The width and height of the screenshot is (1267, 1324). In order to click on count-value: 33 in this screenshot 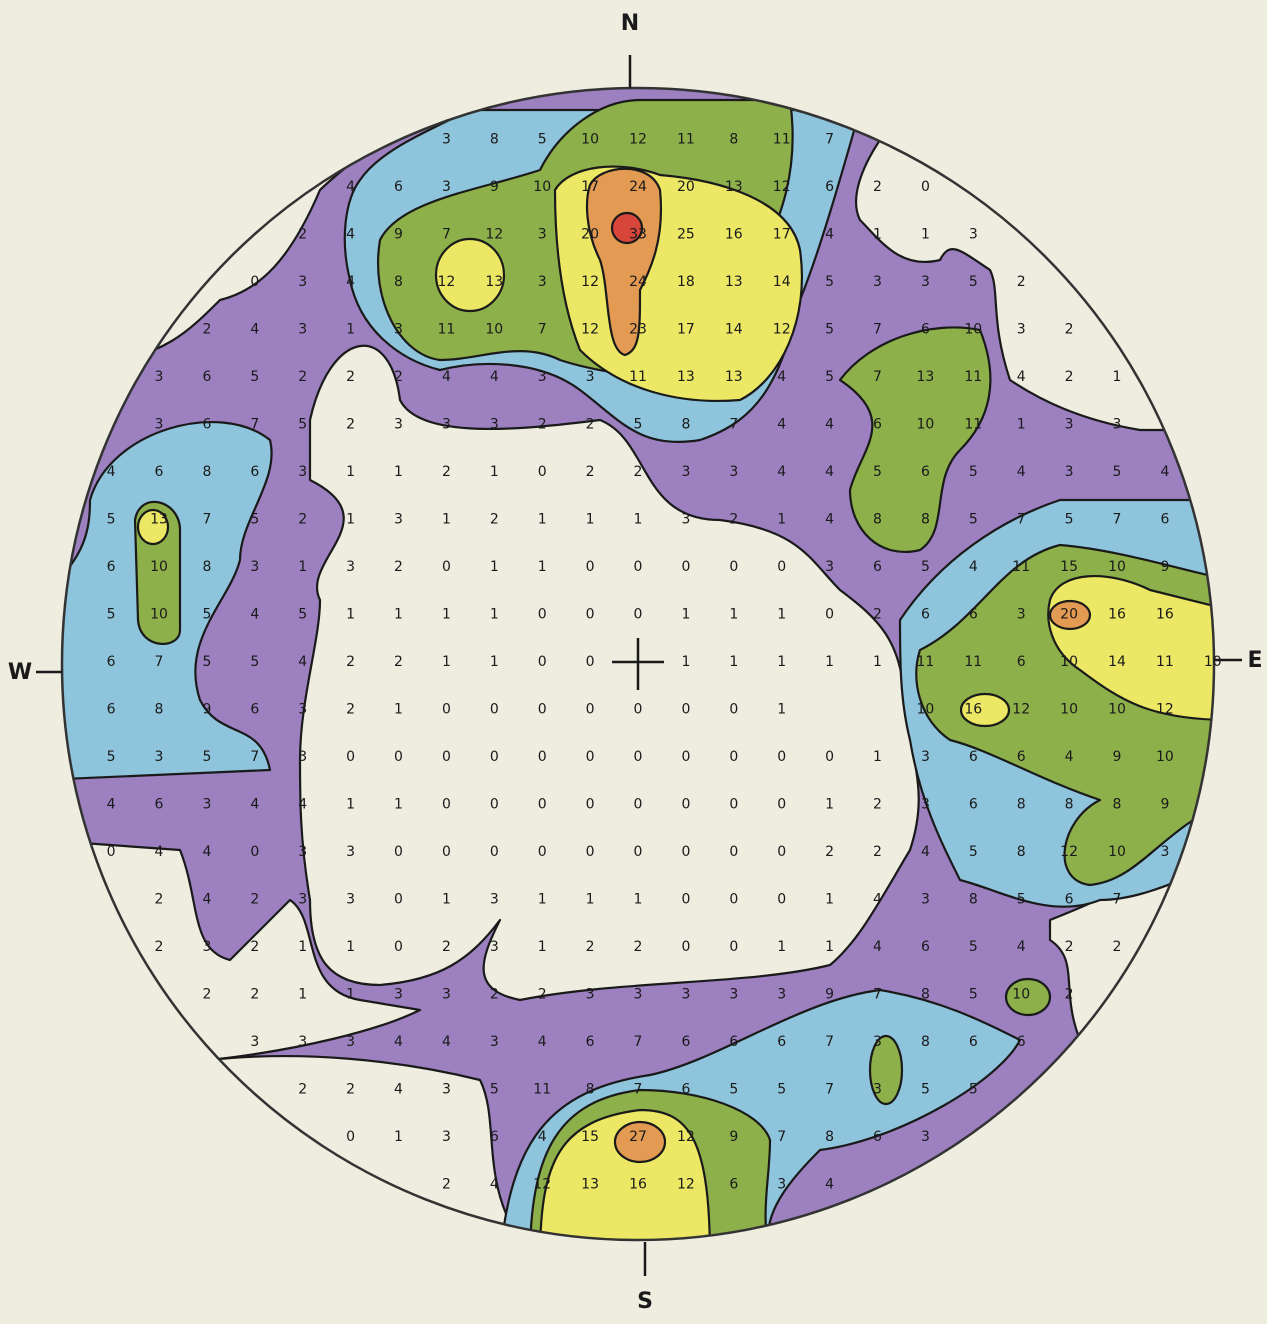, I will do `click(638, 235)`.